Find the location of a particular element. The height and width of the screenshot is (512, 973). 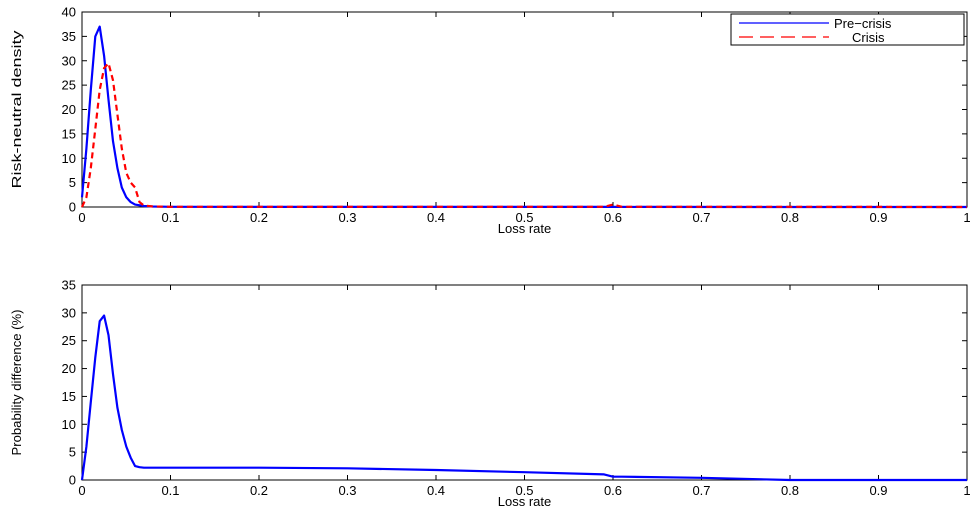

y-axis-label: Probability difference (%) is located at coordinates (16, 383).